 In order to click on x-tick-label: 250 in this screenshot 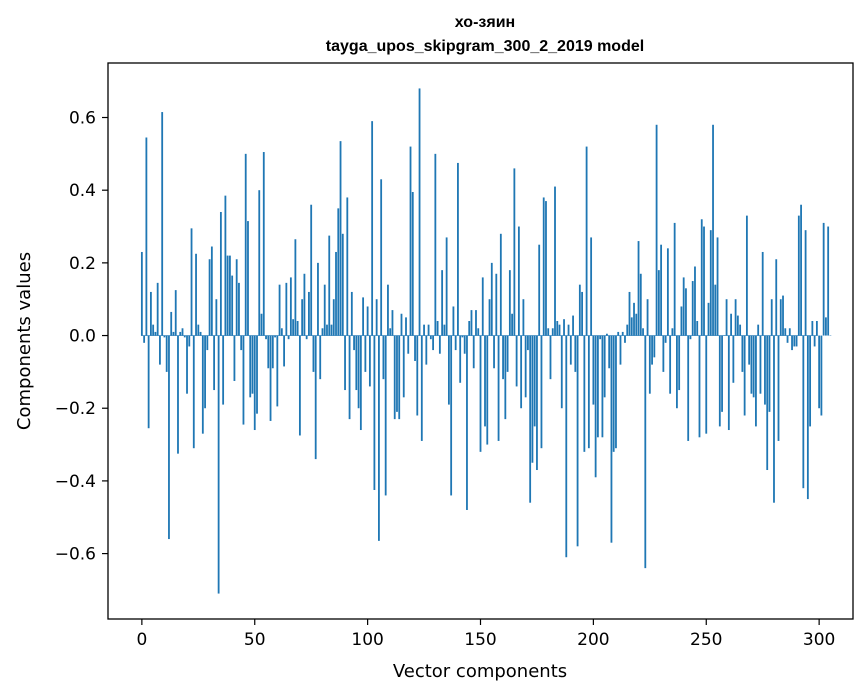, I will do `click(706, 640)`.